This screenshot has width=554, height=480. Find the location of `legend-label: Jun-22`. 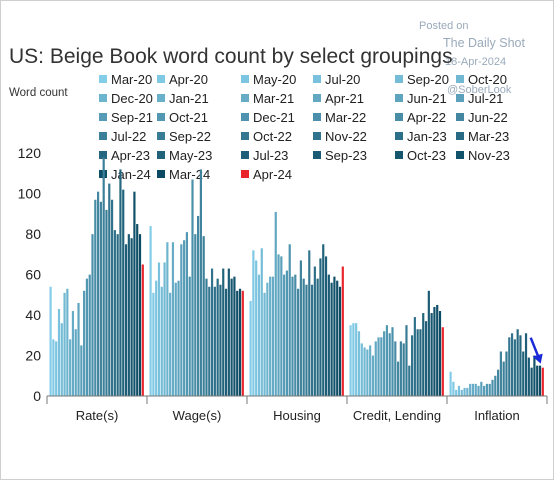

legend-label: Jun-22 is located at coordinates (488, 117).